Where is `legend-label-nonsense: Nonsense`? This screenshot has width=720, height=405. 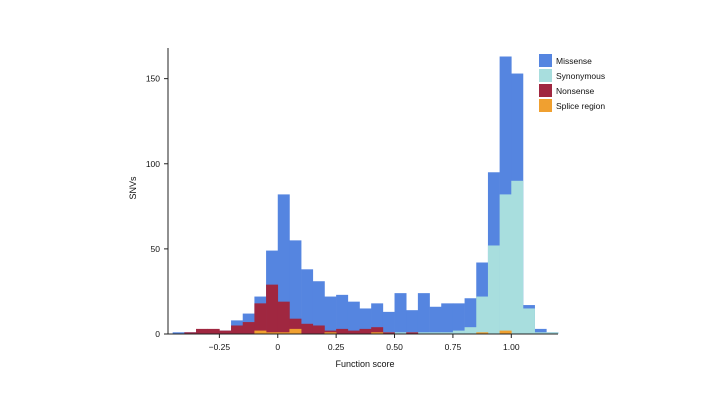
legend-label-nonsense: Nonsense is located at coordinates (575, 91).